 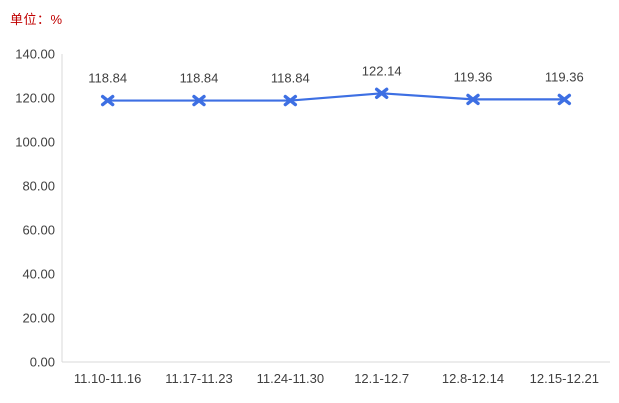 I want to click on unit-label: 单位：%, so click(x=36, y=19).